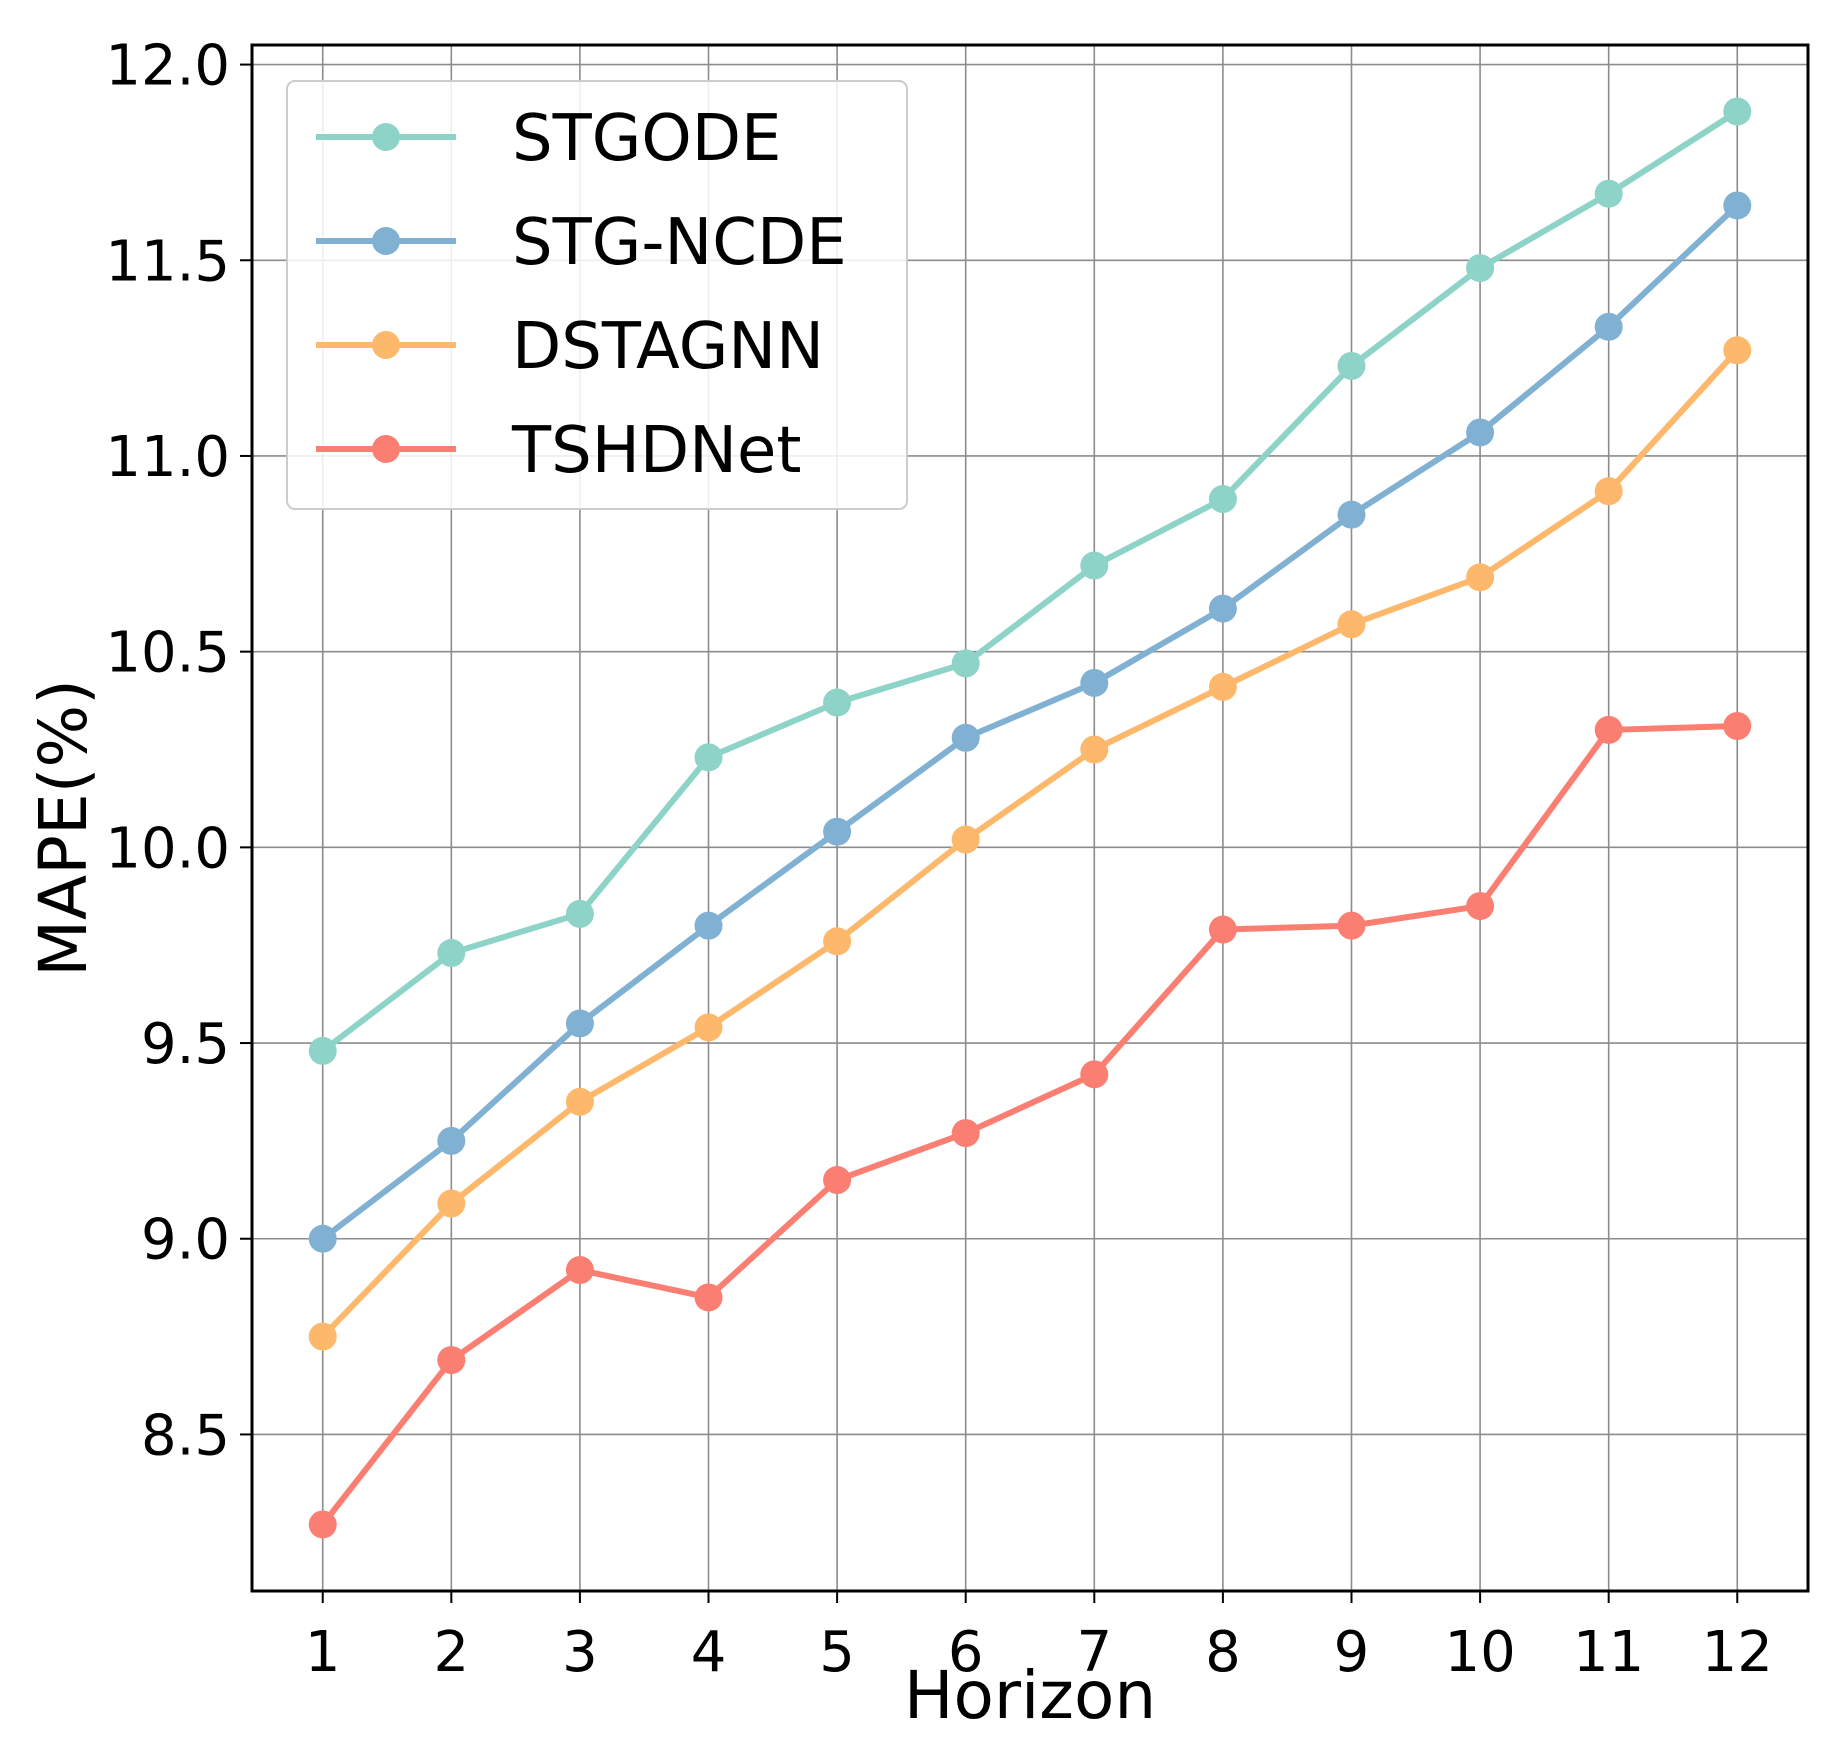 The height and width of the screenshot is (1752, 1847). Describe the element at coordinates (679, 243) in the screenshot. I see `legend-label: STG-NCDE` at that location.